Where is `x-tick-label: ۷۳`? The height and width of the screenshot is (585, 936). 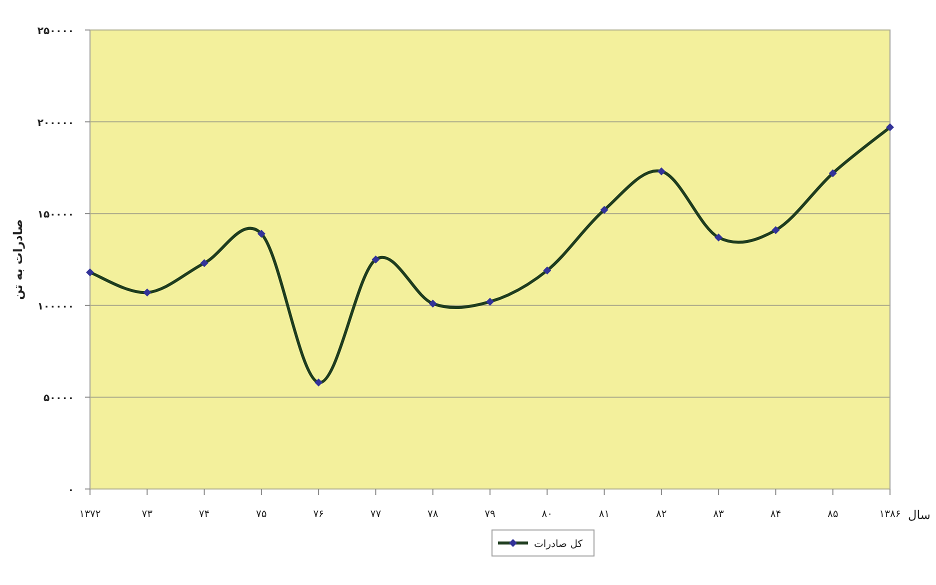
x-tick-label: ۷۳ is located at coordinates (148, 514).